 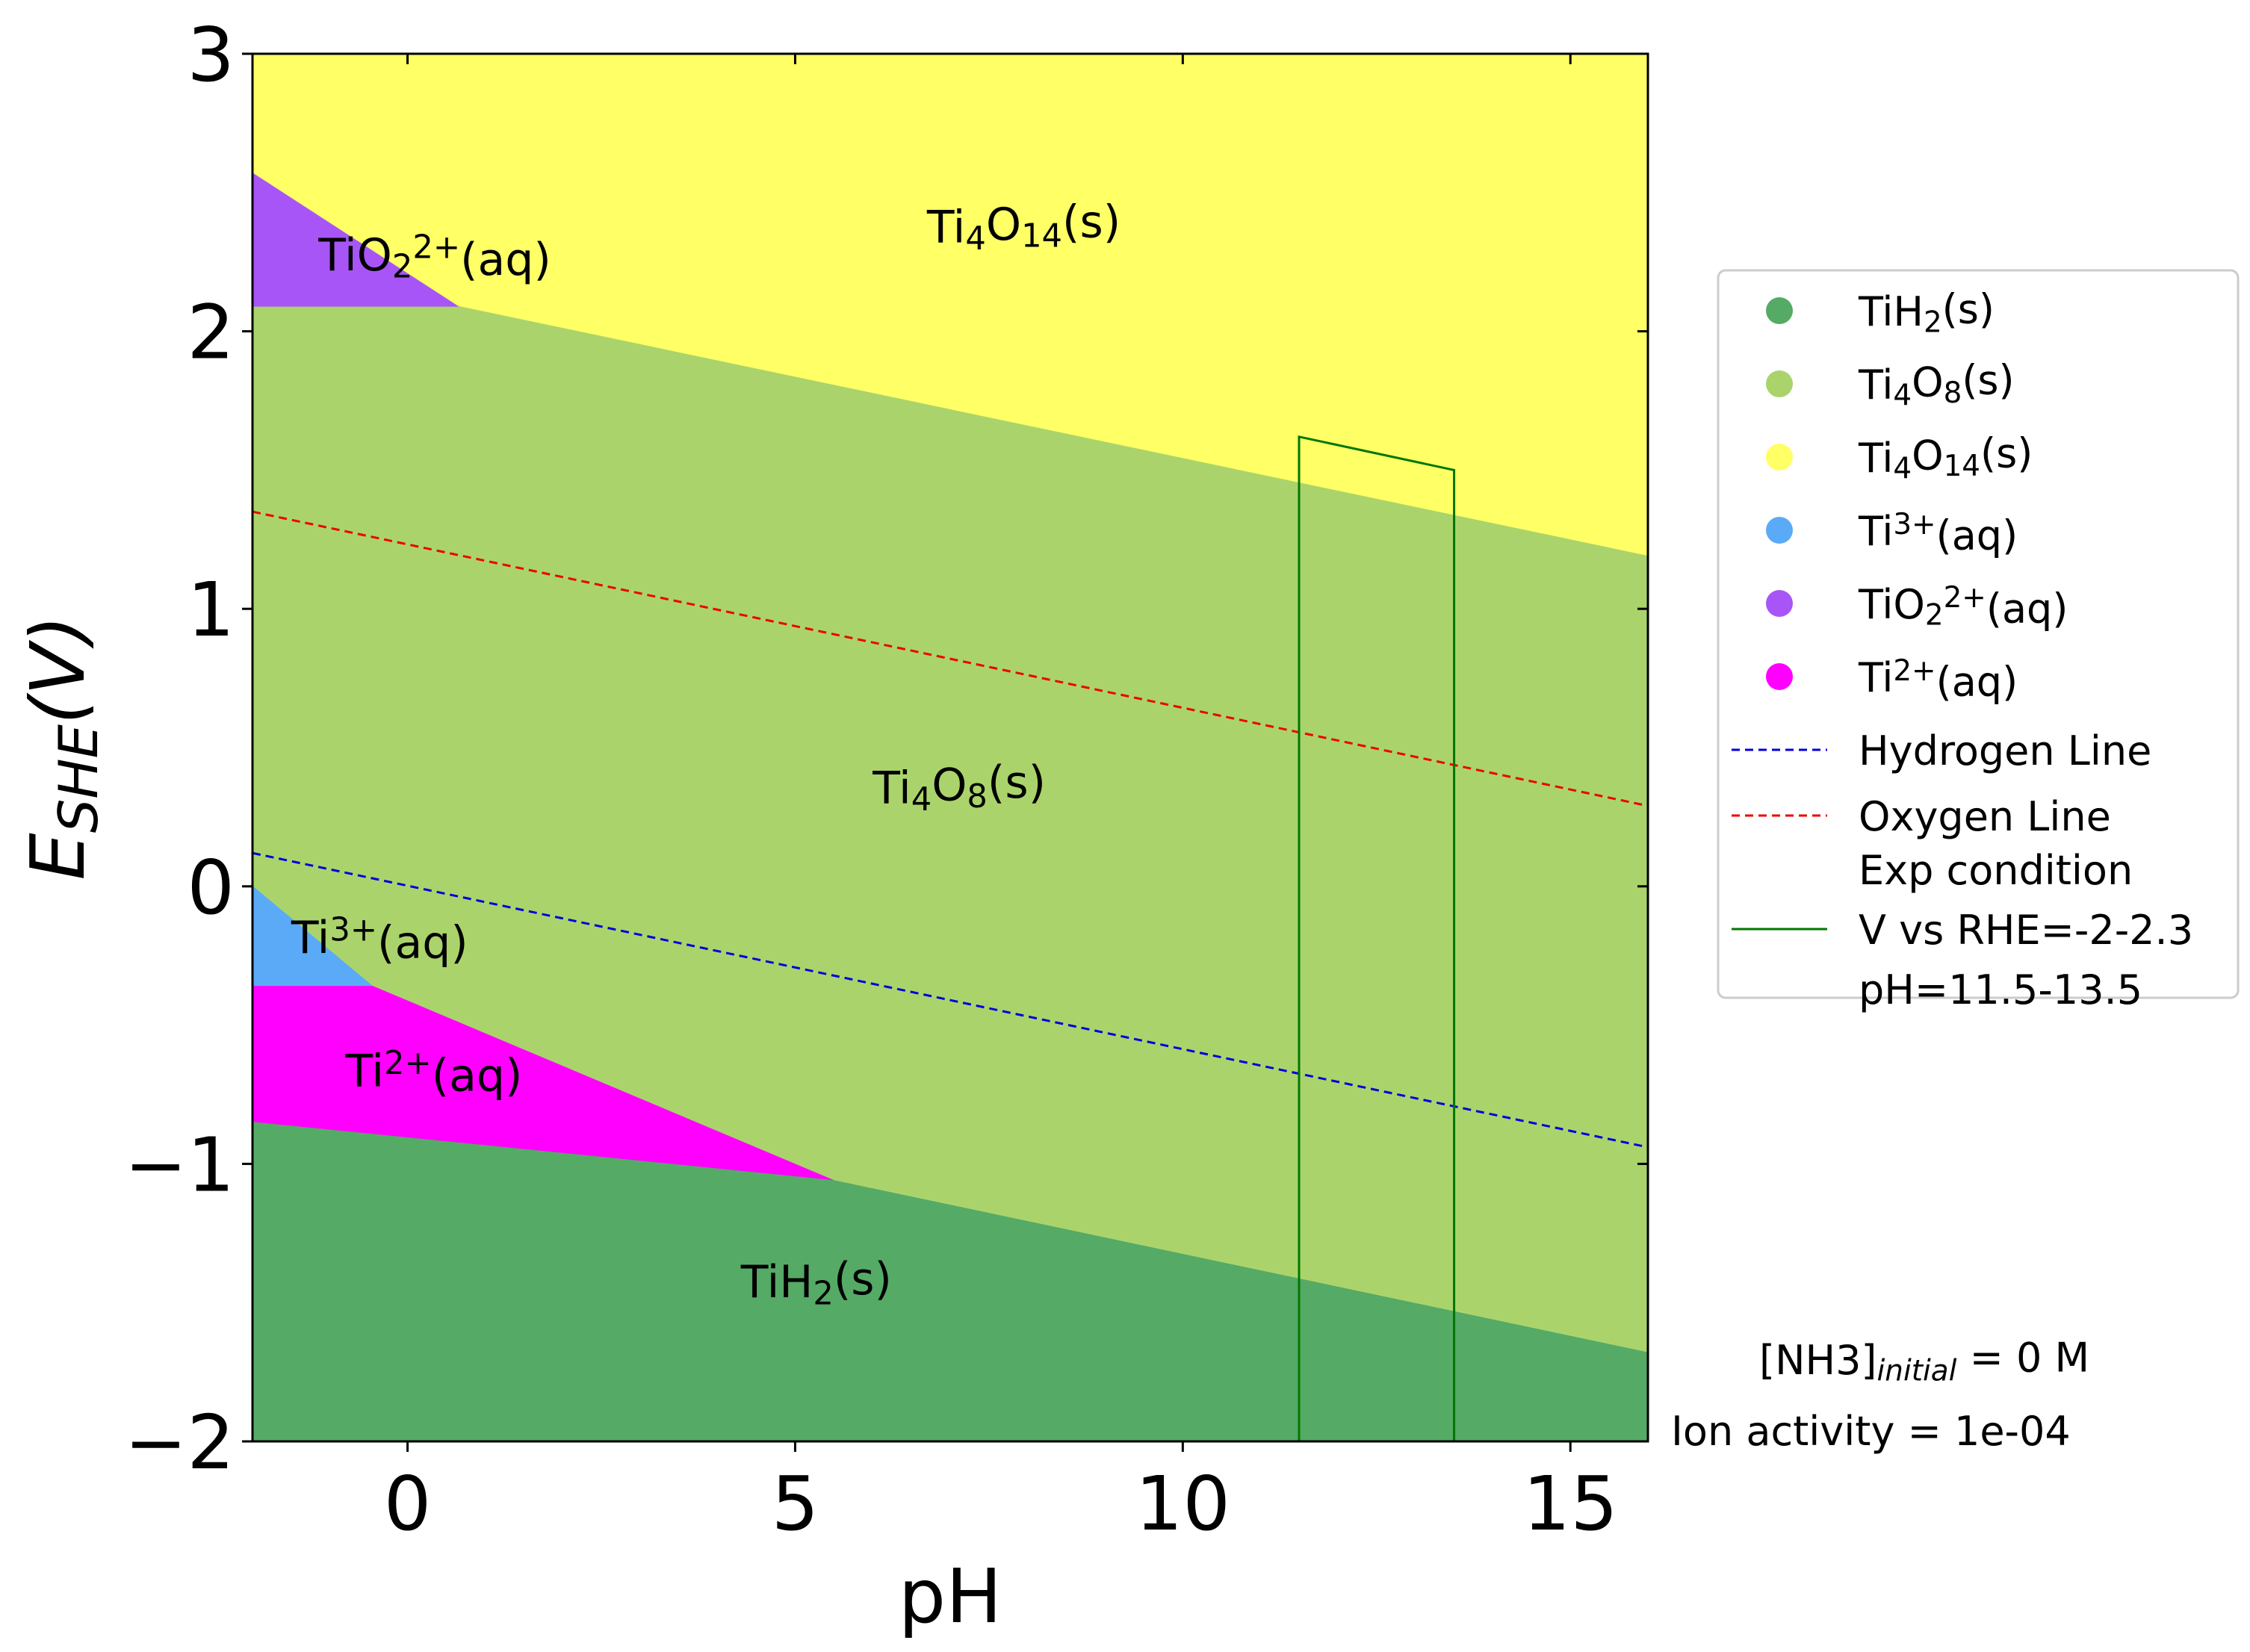 I want to click on y-tick-label: 1, so click(x=211, y=609).